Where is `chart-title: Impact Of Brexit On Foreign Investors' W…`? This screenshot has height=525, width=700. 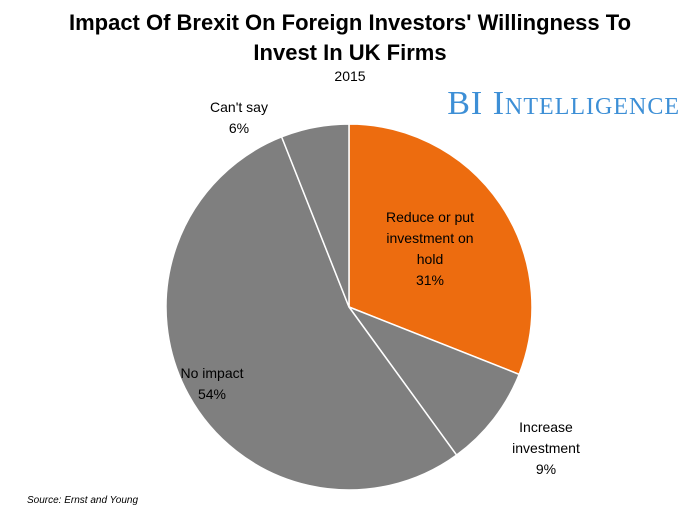 chart-title: Impact Of Brexit On Foreign Investors' W… is located at coordinates (350, 38).